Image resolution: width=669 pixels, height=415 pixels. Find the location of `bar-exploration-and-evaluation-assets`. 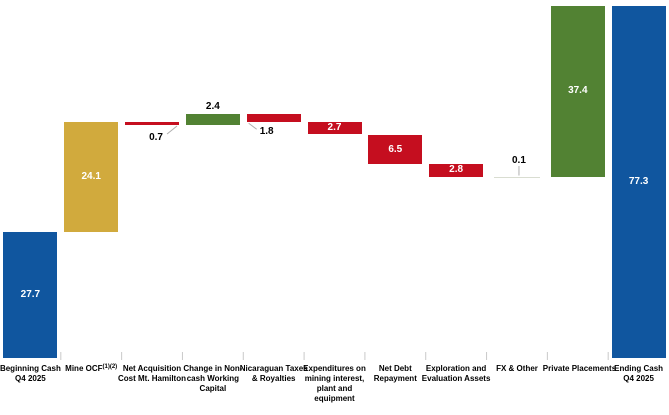

bar-exploration-and-evaluation-assets is located at coordinates (456, 170).